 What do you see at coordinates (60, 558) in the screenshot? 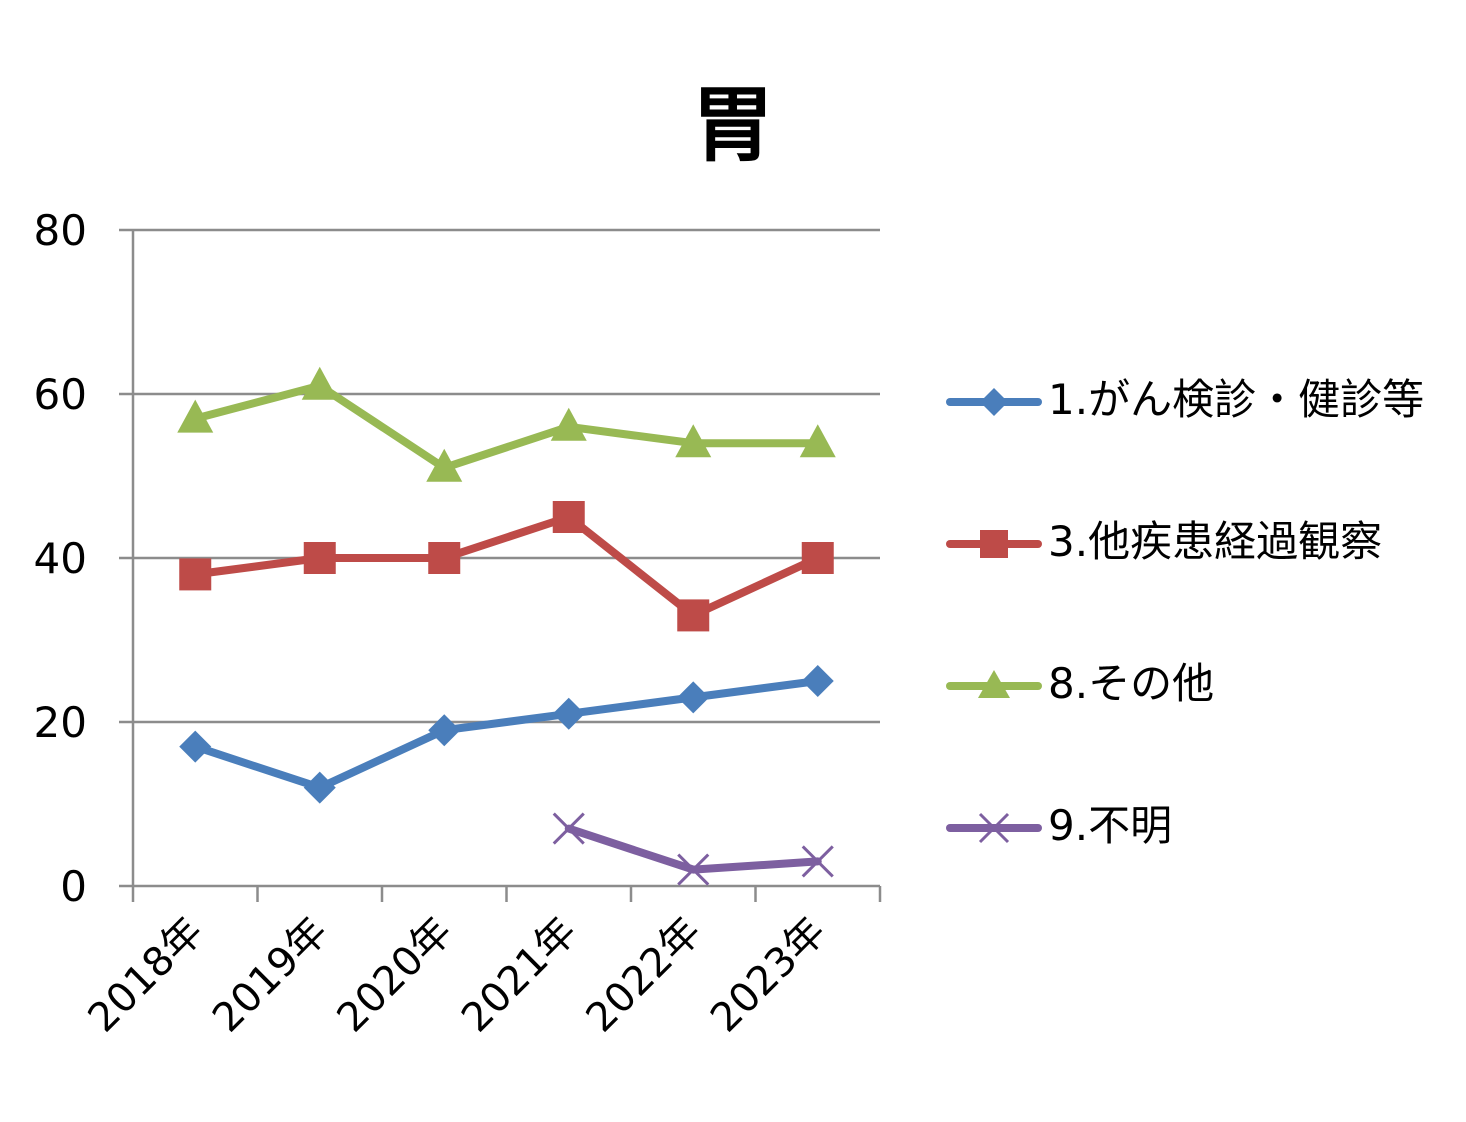
I see `y-tick-label: 40` at bounding box center [60, 558].